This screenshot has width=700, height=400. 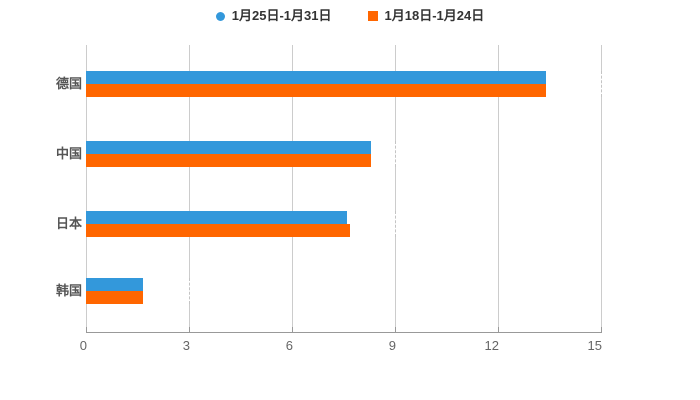 I want to click on x-axis-tick-label: 3, so click(x=186, y=345).